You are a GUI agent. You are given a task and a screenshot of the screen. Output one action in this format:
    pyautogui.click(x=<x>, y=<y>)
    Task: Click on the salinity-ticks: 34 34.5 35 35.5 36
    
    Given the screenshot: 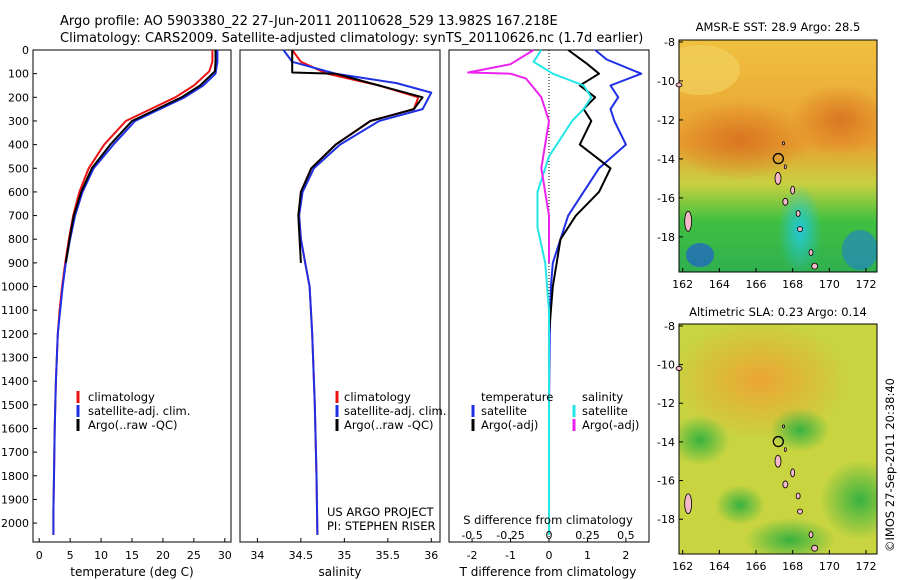 What is the action you would take?
    pyautogui.click(x=344, y=550)
    